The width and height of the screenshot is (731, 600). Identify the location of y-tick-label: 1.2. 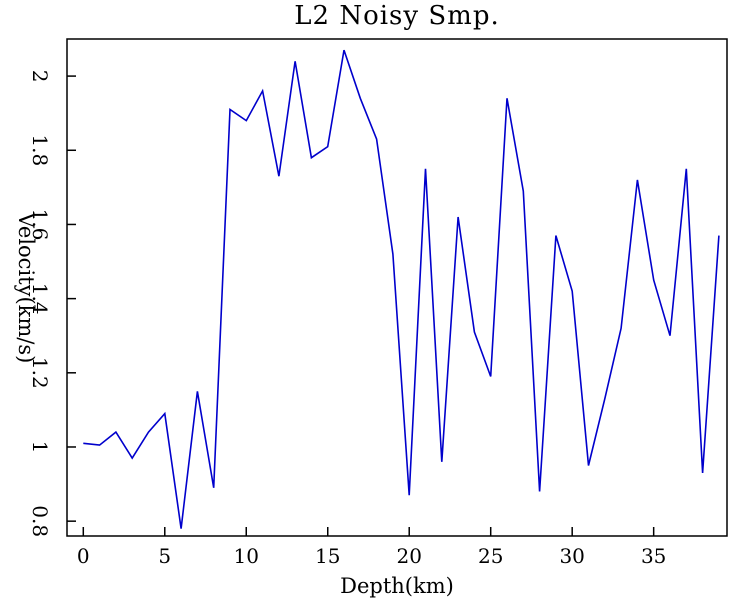
(40, 373).